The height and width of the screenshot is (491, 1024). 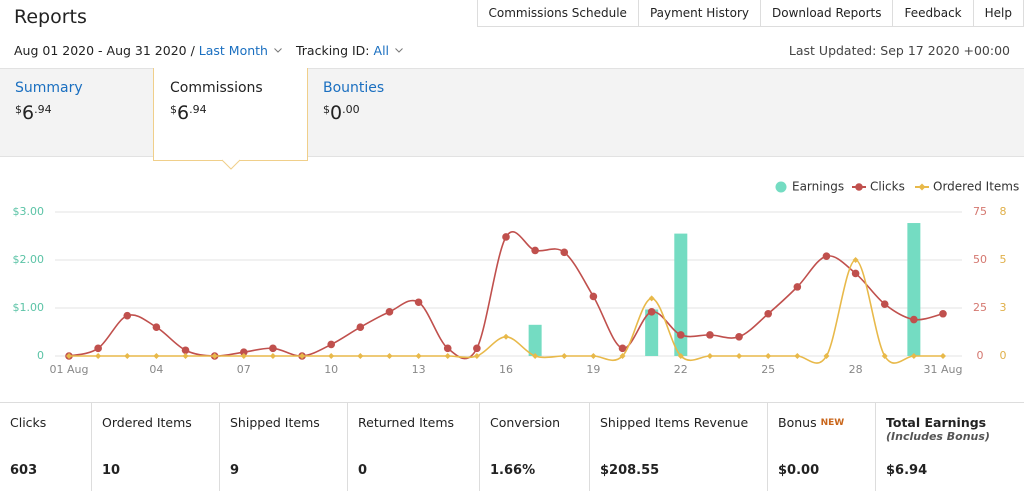 I want to click on nav-button: Help, so click(x=998, y=13).